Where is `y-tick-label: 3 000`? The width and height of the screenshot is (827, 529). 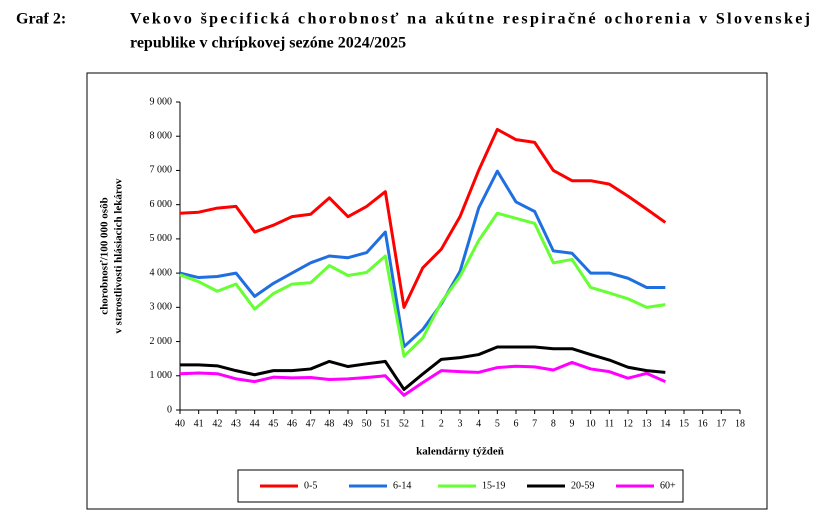
y-tick-label: 3 000 is located at coordinates (161, 307).